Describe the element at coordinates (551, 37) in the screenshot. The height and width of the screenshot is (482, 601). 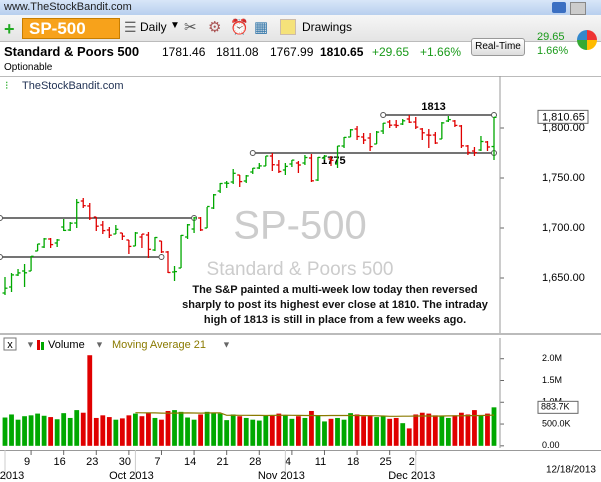
I see `change-abs: 29.65` at that location.